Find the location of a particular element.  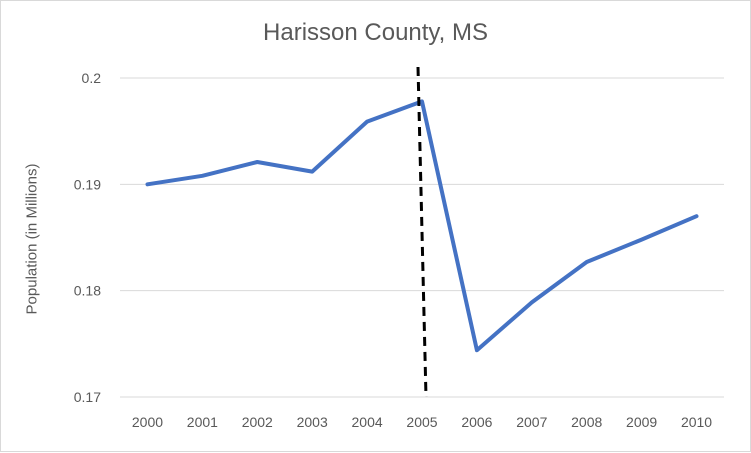

chart-title: Harisson County, MS is located at coordinates (375, 32).